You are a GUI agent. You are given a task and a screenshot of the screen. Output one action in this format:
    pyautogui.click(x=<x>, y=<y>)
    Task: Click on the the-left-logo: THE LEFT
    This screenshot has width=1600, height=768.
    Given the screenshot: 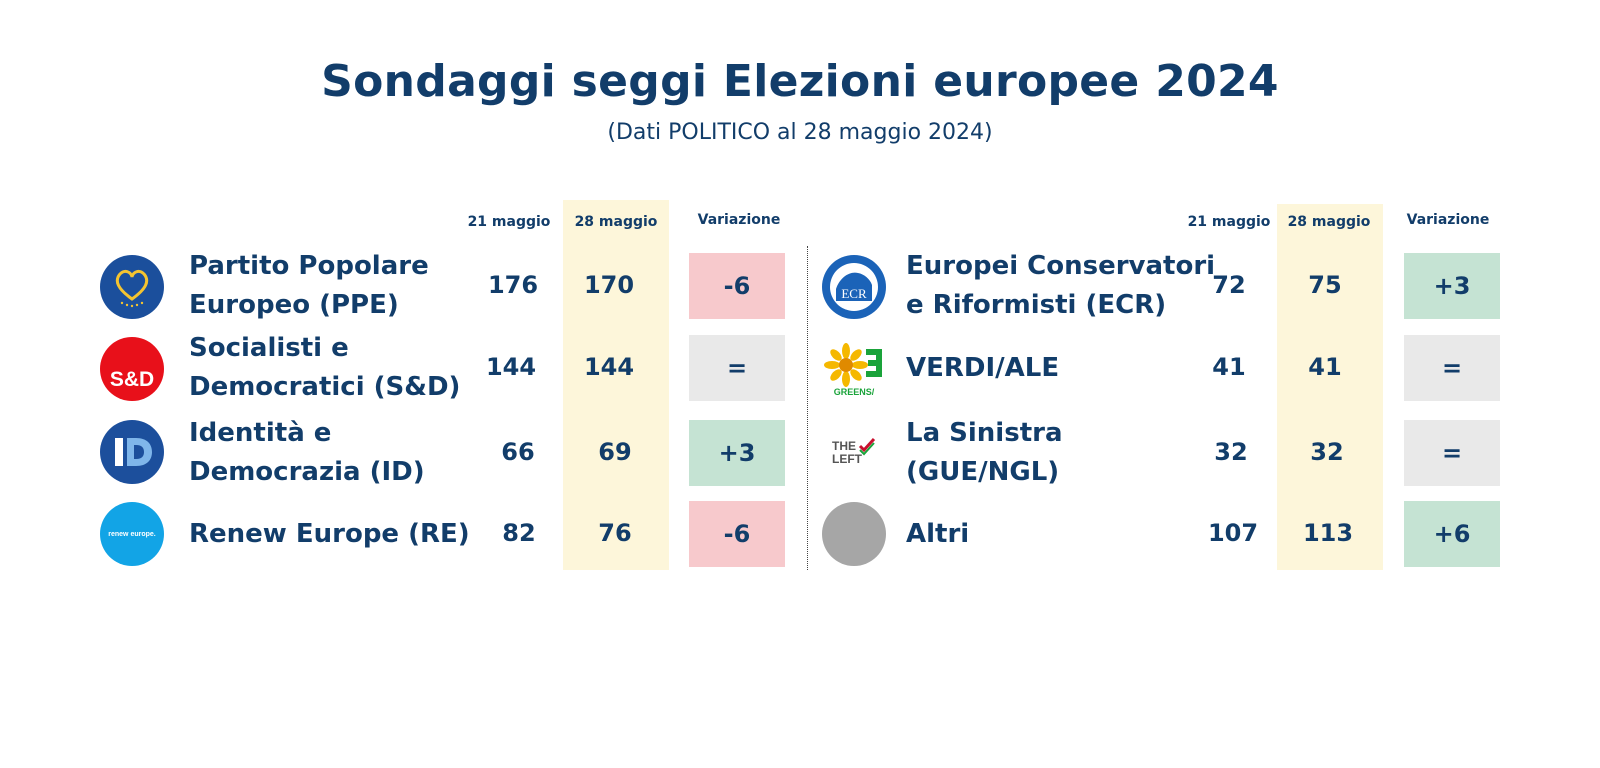 What is the action you would take?
    pyautogui.click(x=854, y=452)
    